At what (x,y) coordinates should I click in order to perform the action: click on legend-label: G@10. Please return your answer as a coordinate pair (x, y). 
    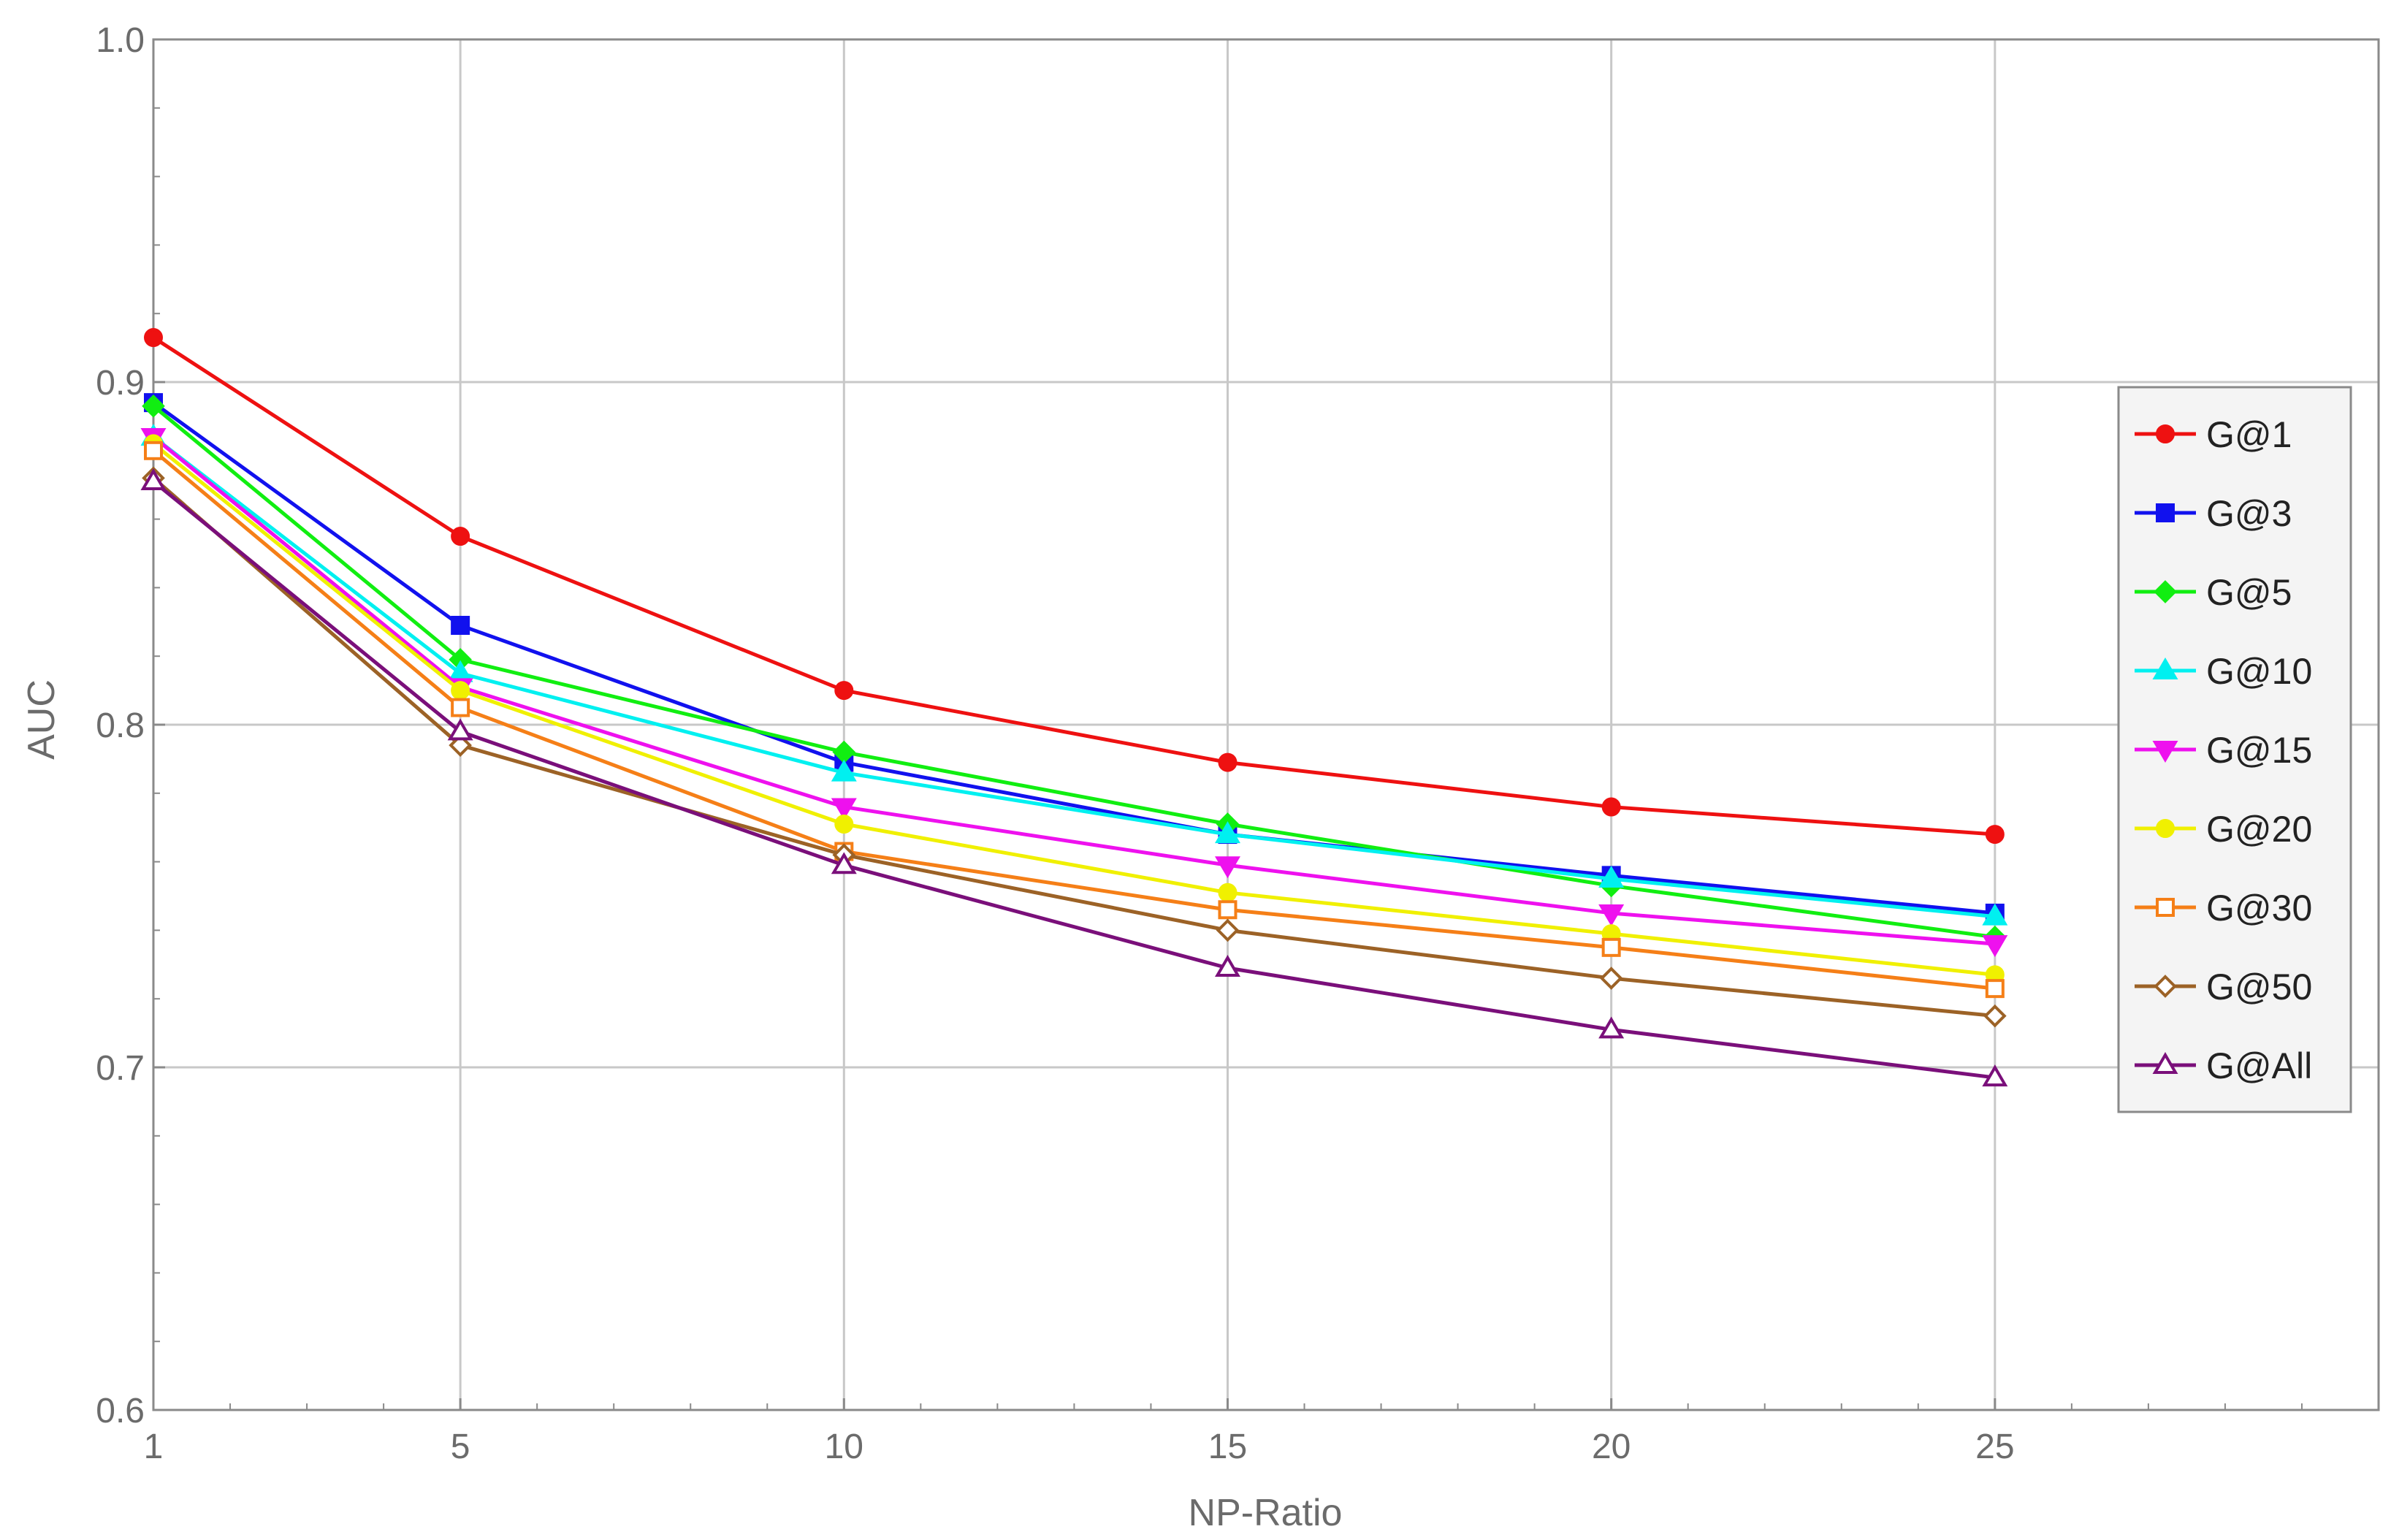
    Looking at the image, I should click on (2259, 671).